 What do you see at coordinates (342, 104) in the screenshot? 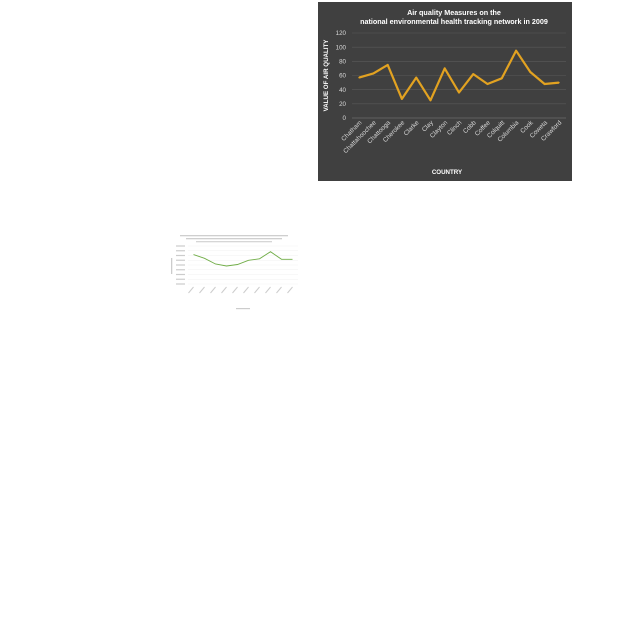
I see `y-tick-label: 20` at bounding box center [342, 104].